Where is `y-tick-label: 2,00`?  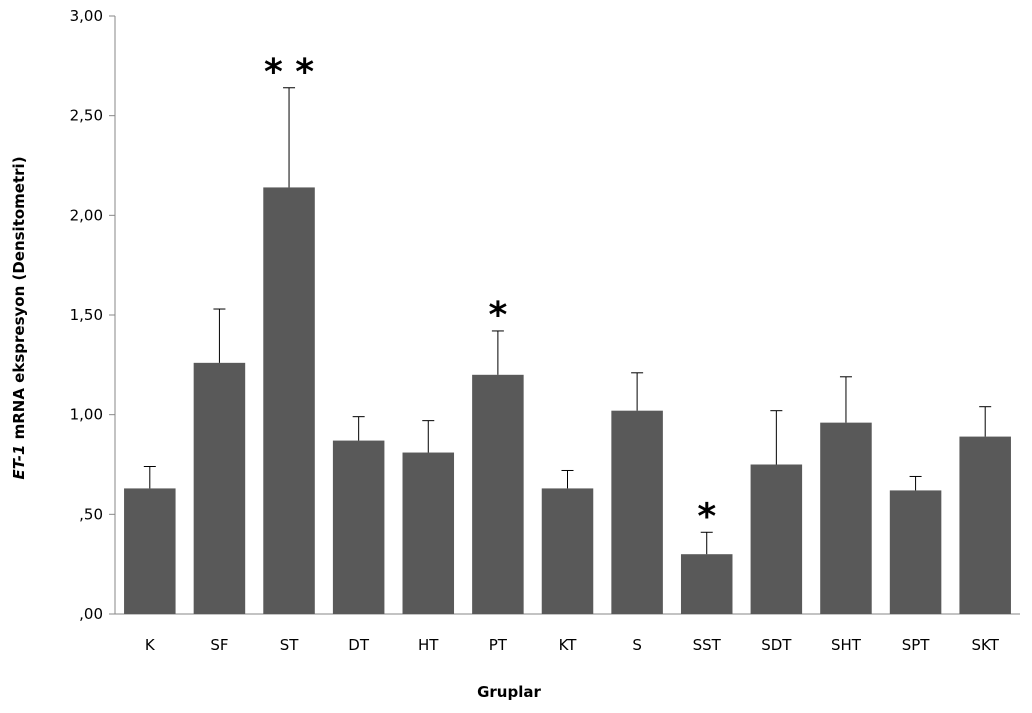
y-tick-label: 2,00 is located at coordinates (86, 215).